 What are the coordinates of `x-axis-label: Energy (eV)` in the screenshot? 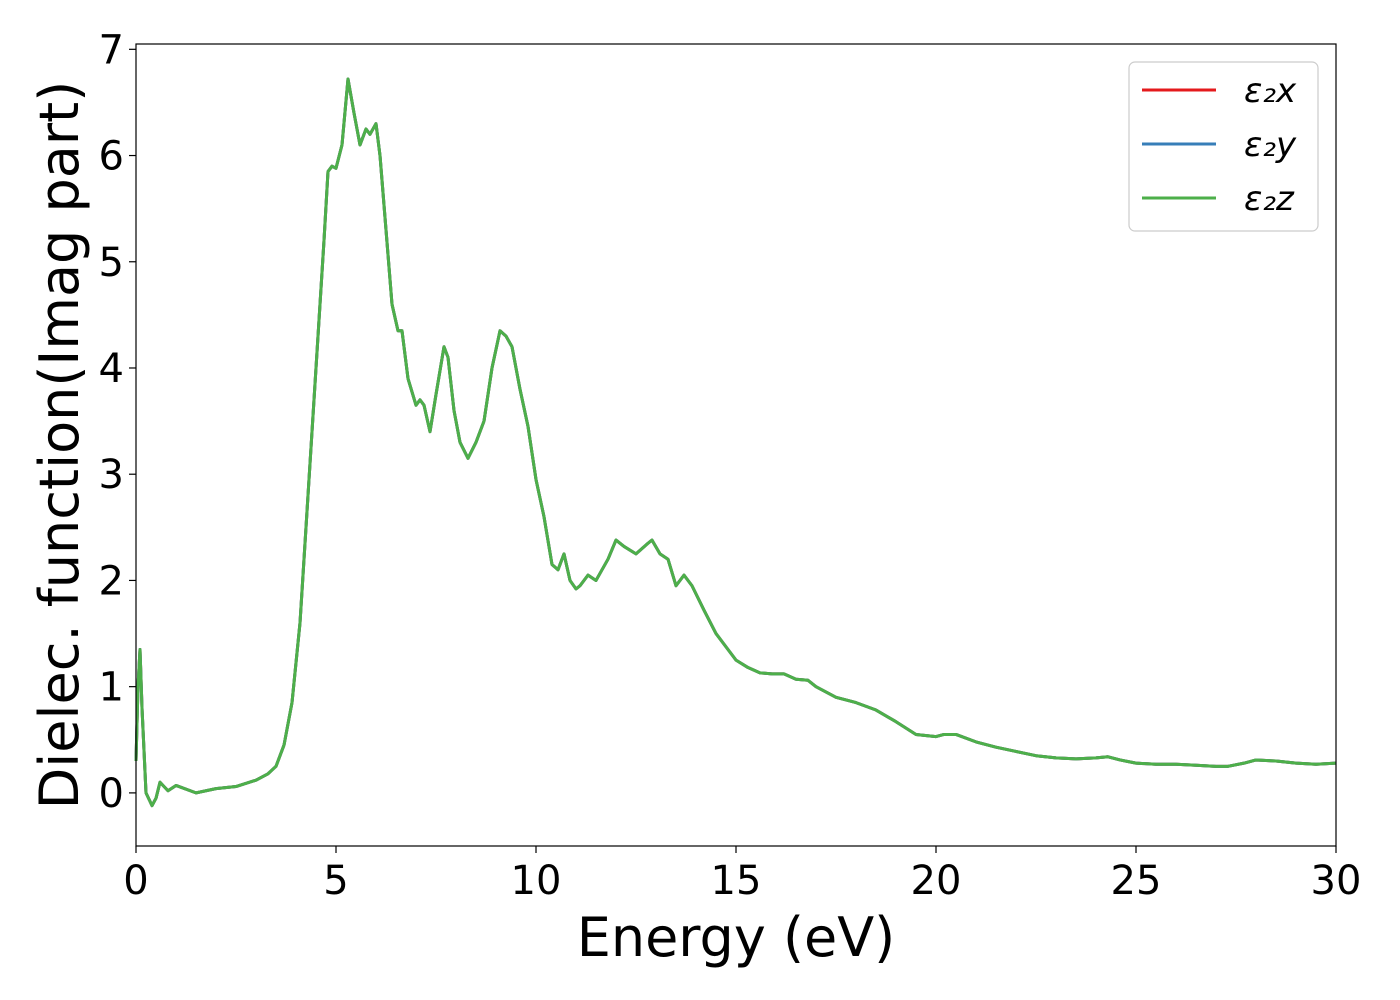 It's located at (736, 937).